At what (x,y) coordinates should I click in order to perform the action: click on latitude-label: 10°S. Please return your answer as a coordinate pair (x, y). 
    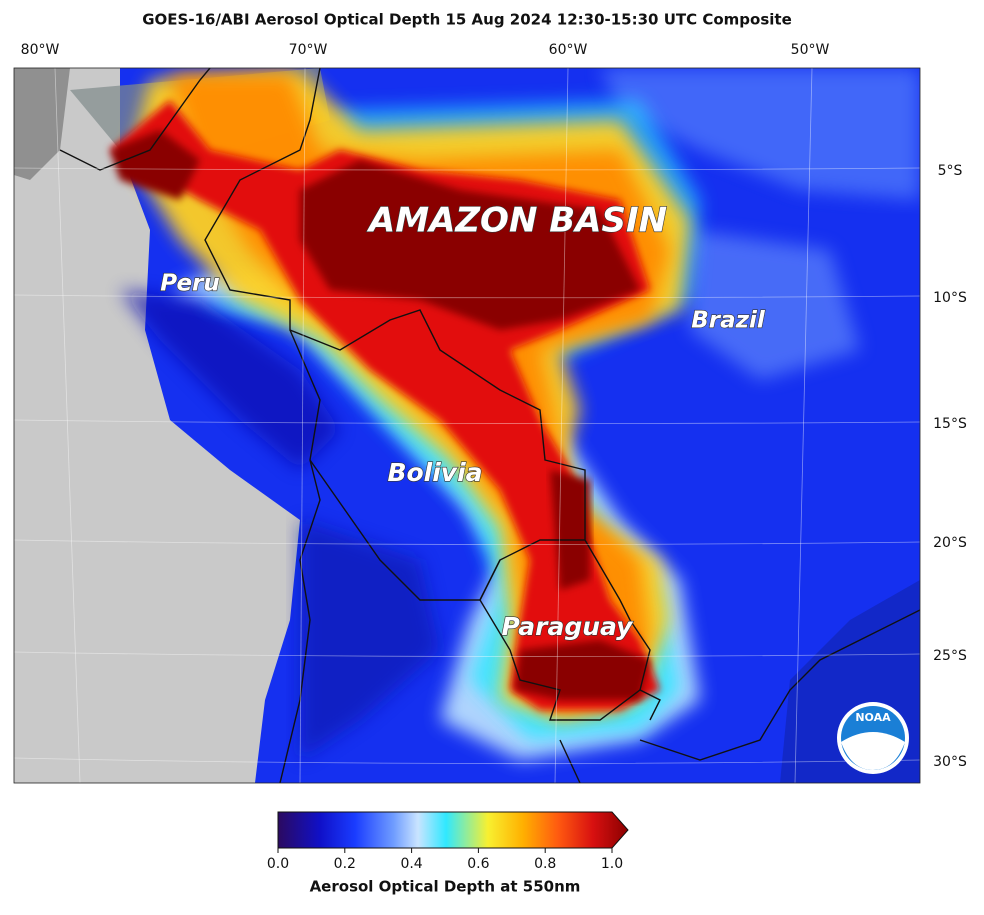
    Looking at the image, I should click on (950, 298).